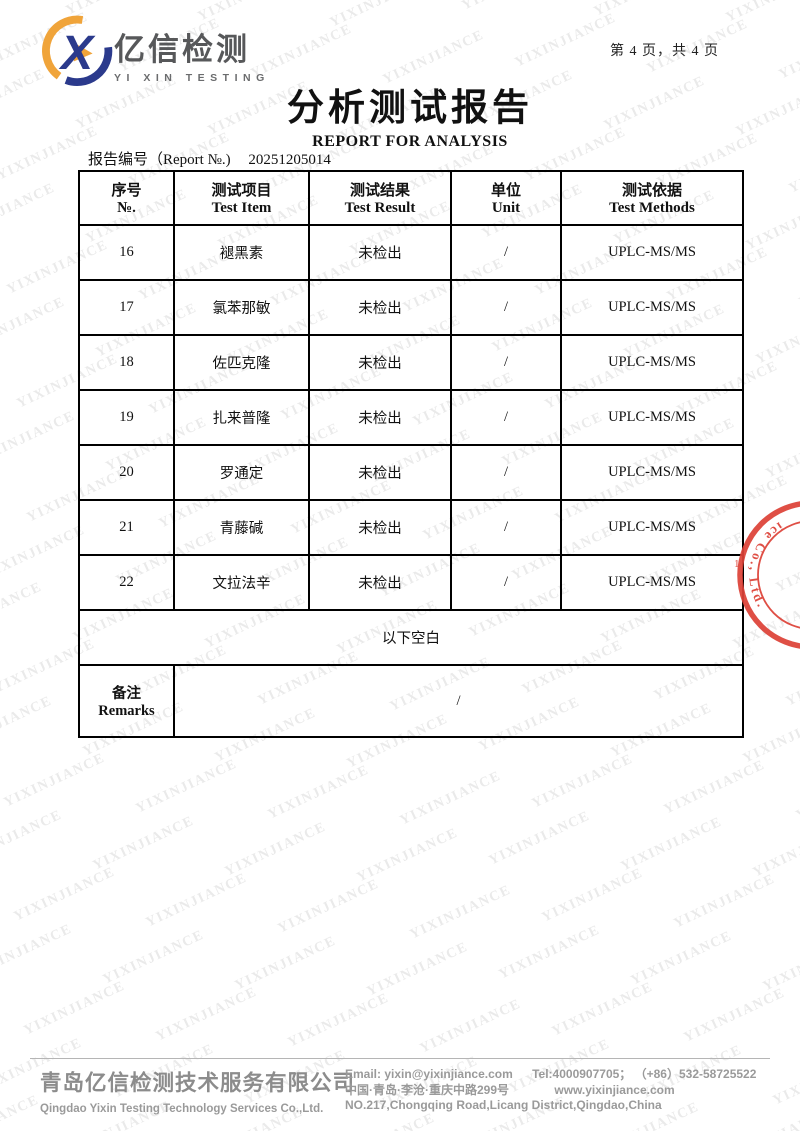 Image resolution: width=800 pixels, height=1131 pixels. Describe the element at coordinates (126, 527) in the screenshot. I see `cell-no: 21` at that location.